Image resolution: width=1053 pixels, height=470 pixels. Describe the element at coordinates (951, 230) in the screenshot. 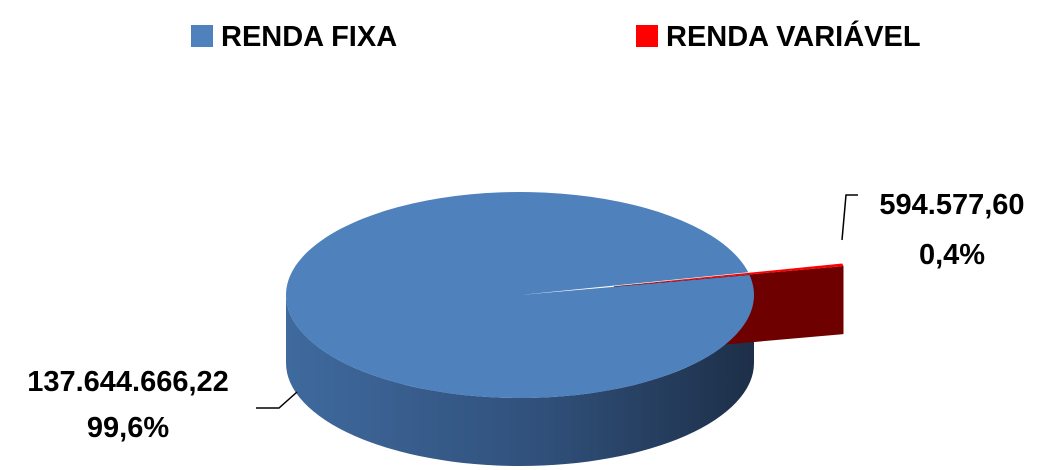

I see `data-label-renda-variavel: 594.577,60 0,4%` at that location.